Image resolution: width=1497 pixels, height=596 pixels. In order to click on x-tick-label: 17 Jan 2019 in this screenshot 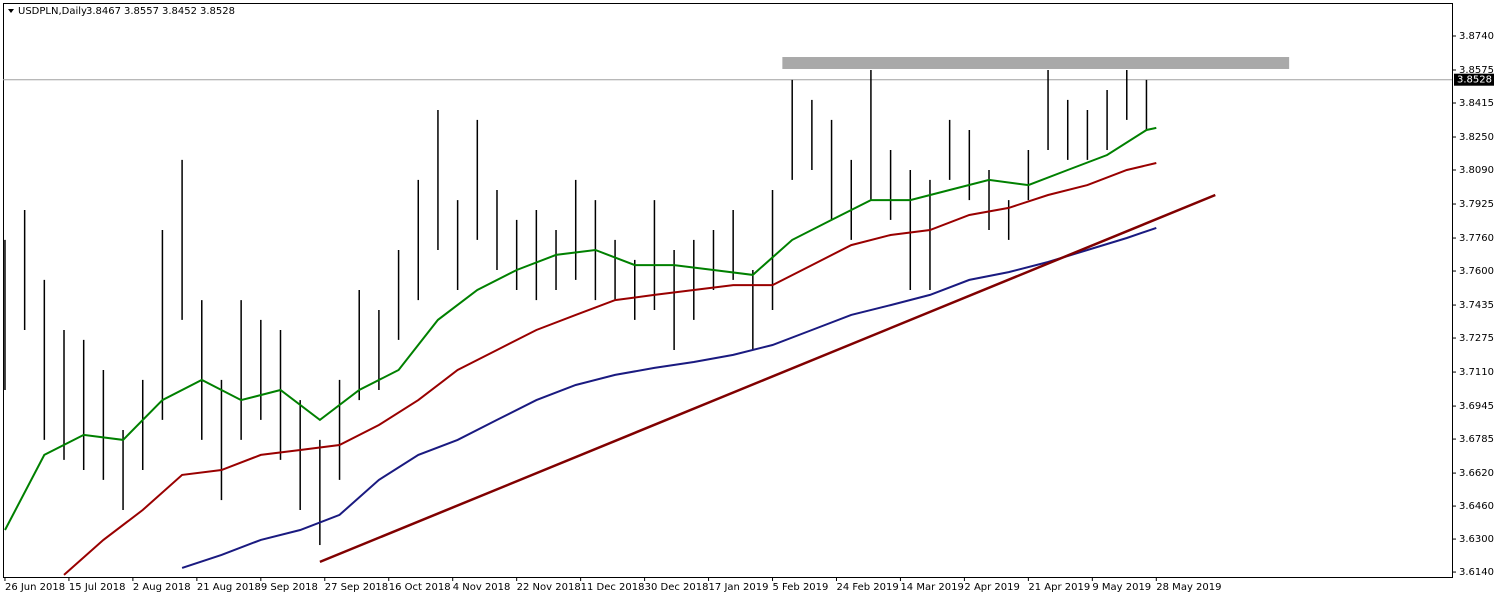, I will do `click(739, 587)`.